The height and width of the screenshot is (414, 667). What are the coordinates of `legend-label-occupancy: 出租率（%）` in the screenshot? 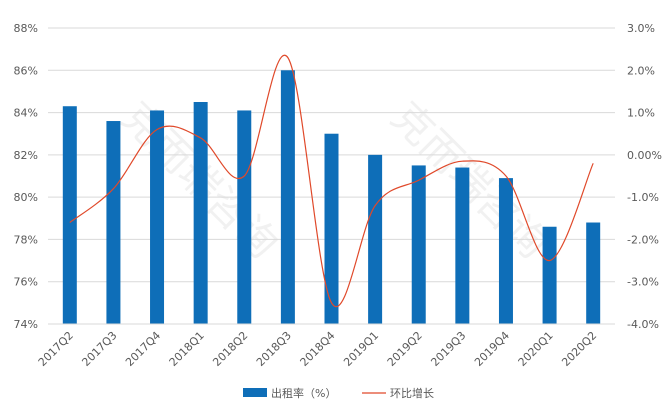 It's located at (303, 393).